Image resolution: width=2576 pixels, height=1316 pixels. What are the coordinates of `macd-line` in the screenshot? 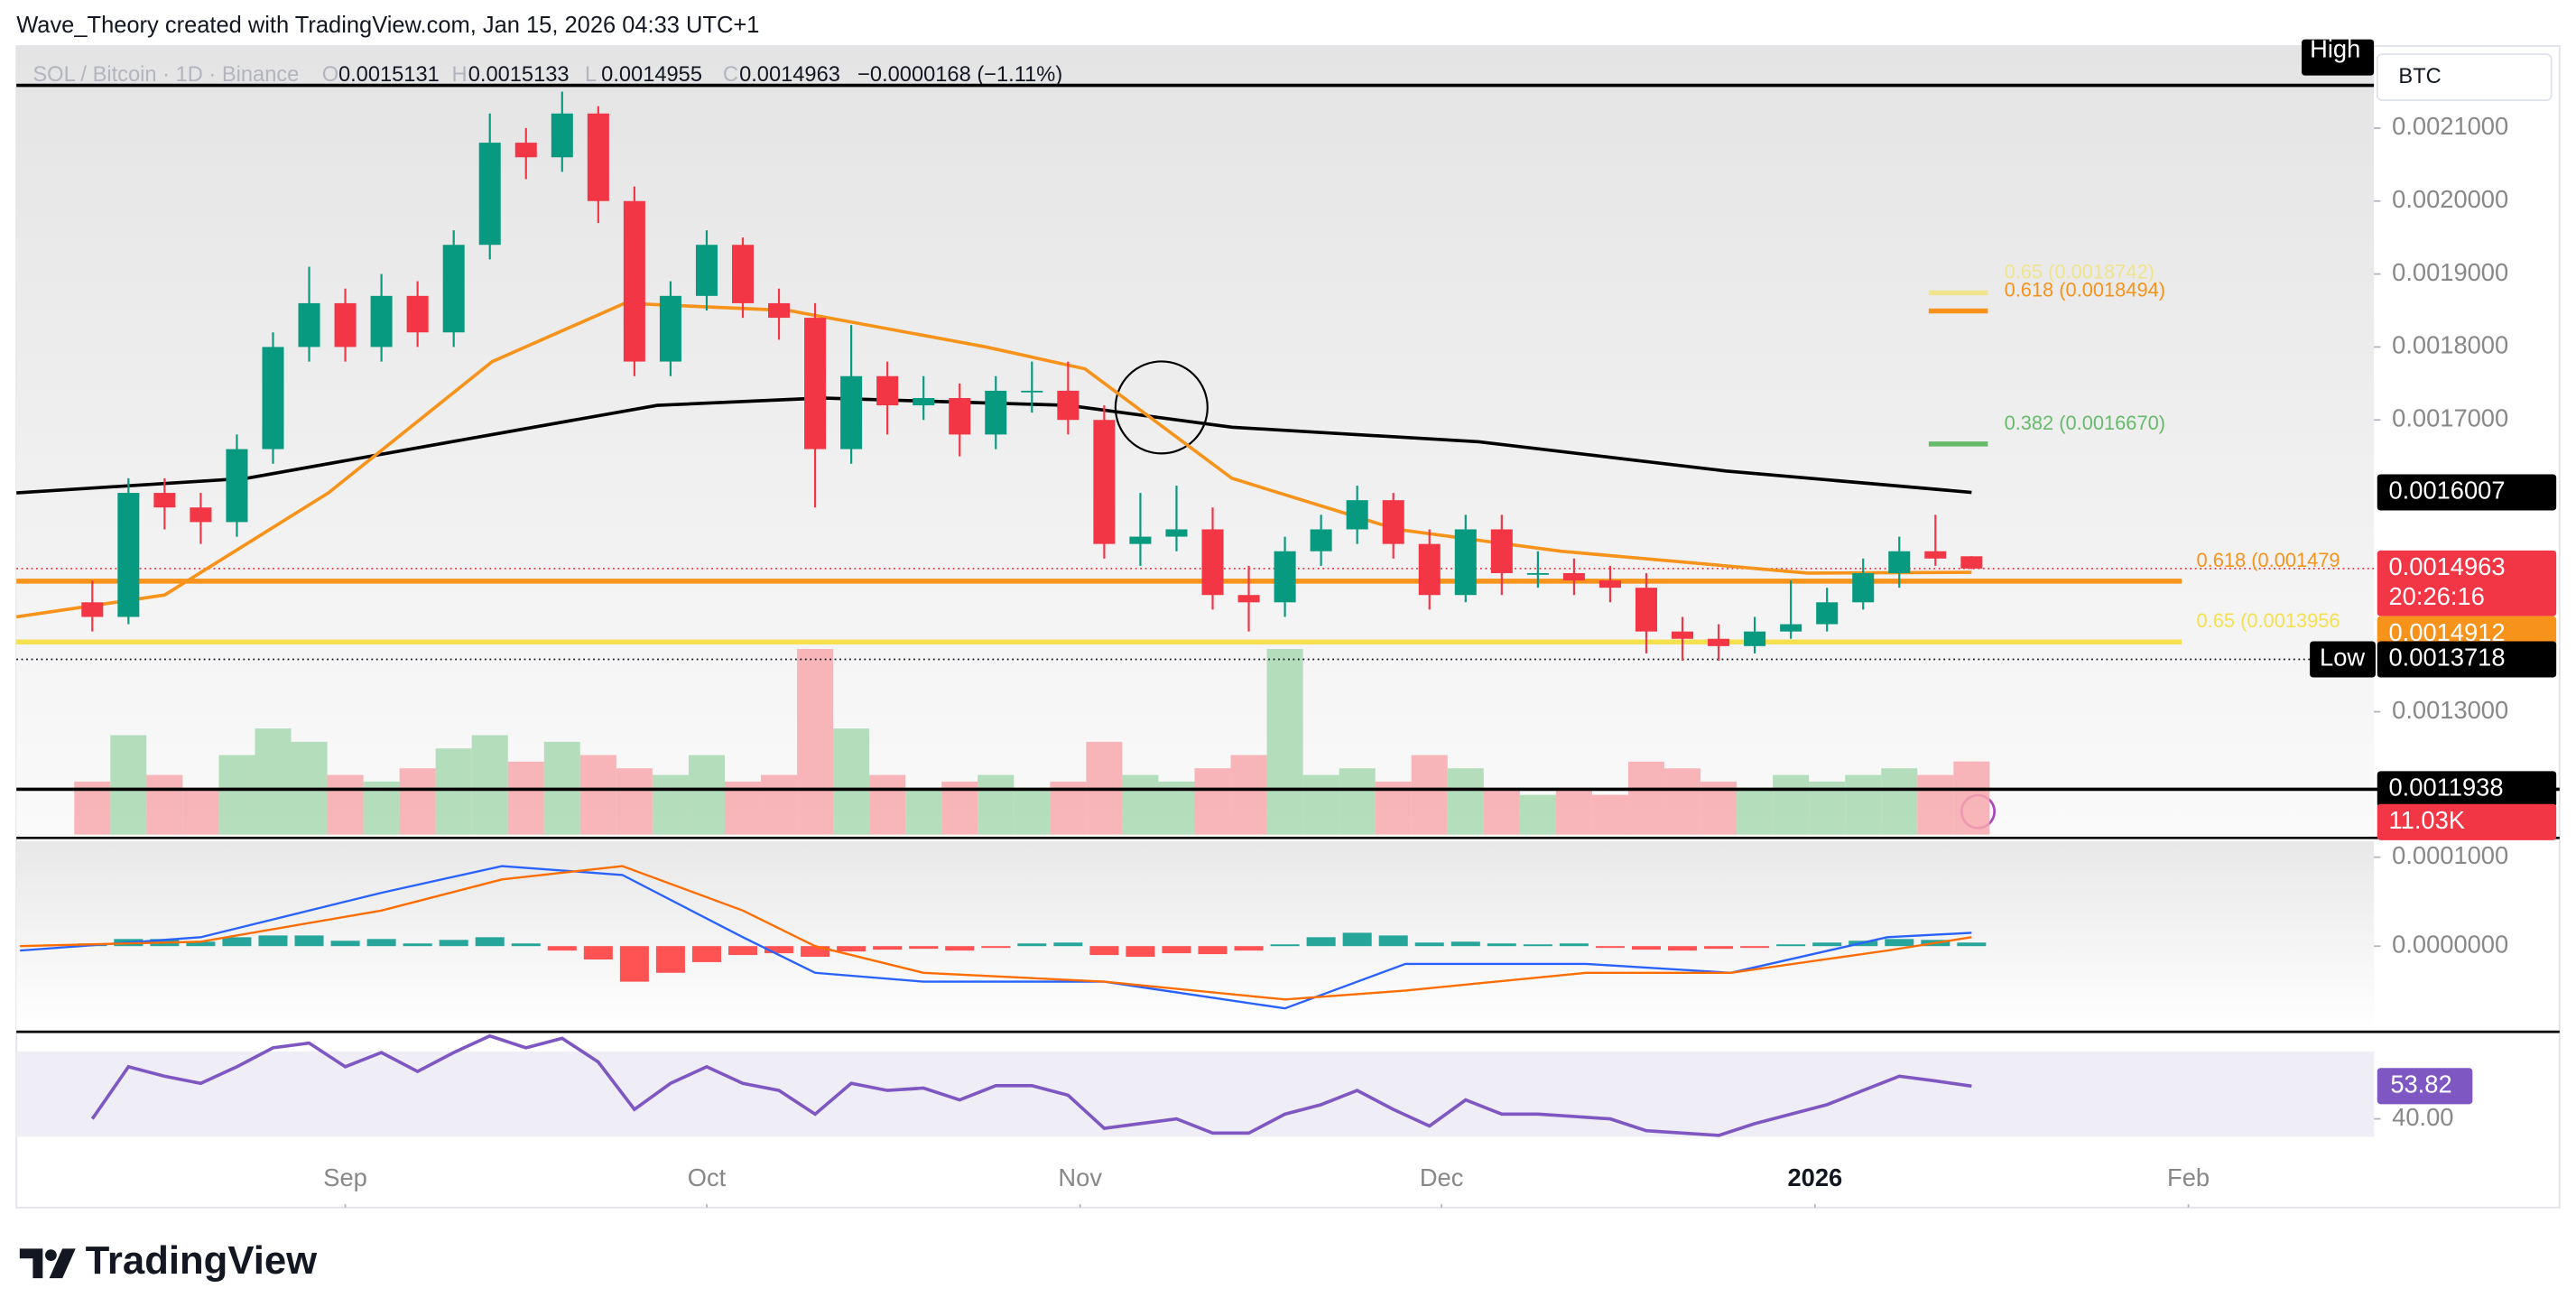 It's located at (996, 938).